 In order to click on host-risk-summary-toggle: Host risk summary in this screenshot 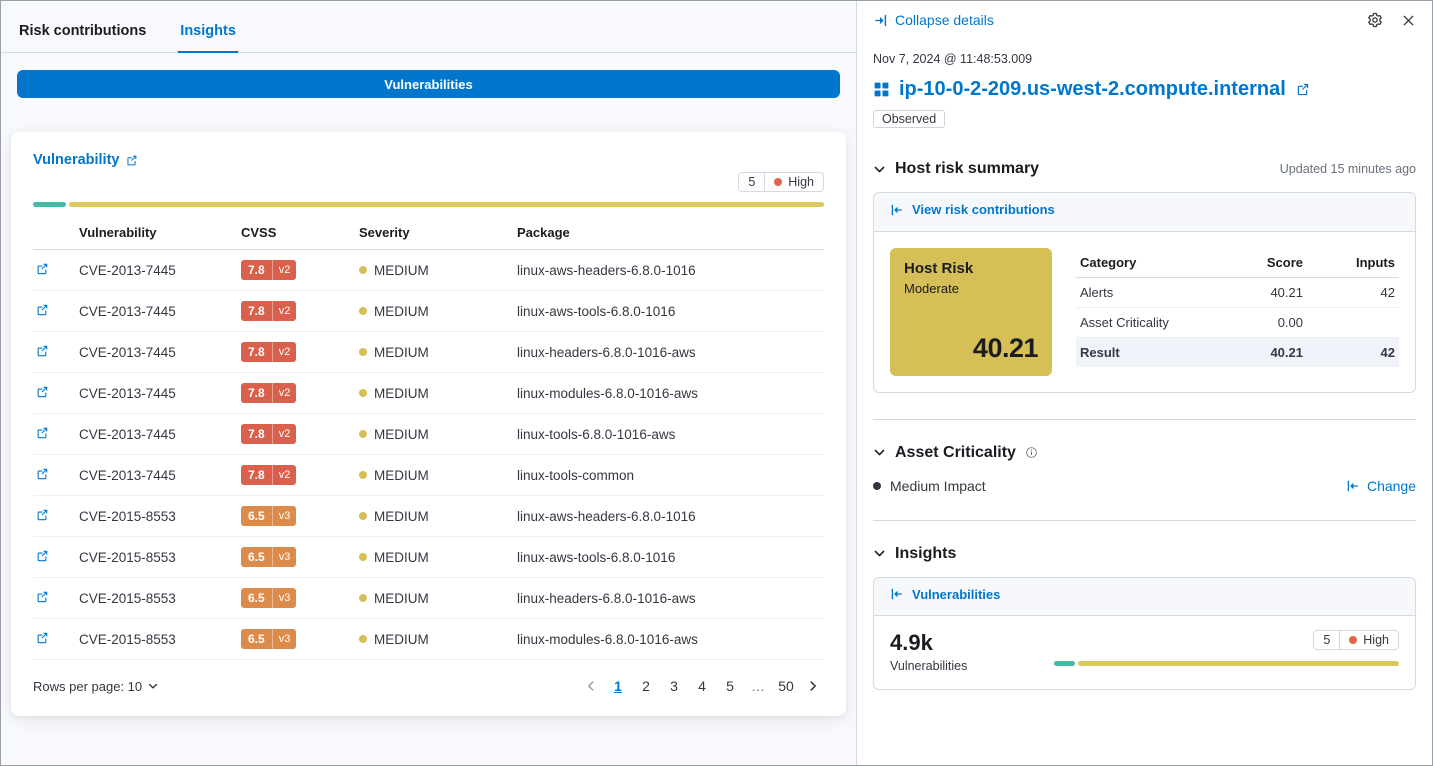, I will do `click(956, 169)`.